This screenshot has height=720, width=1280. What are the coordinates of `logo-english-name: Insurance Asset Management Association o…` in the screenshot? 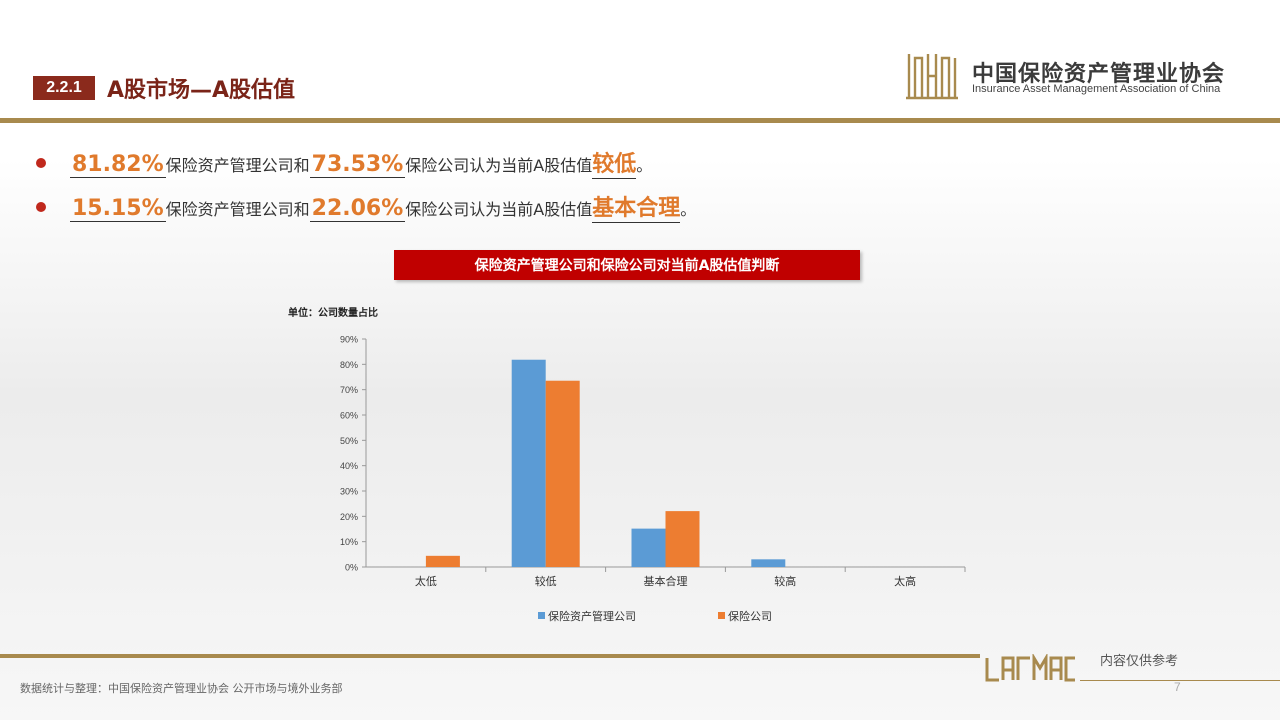 It's located at (1096, 89).